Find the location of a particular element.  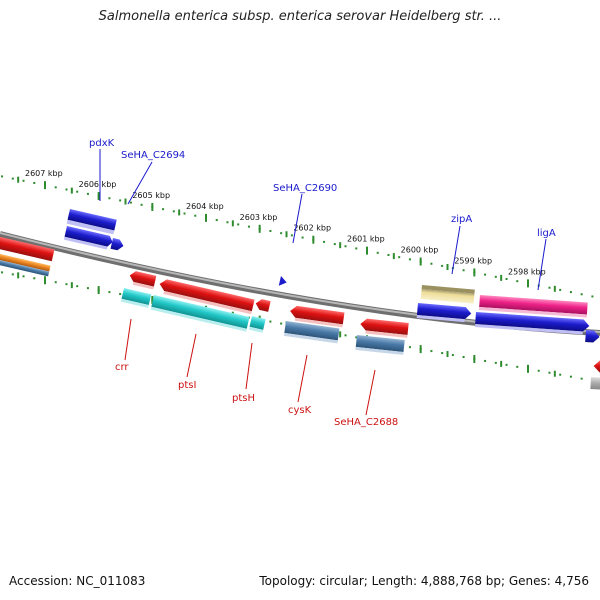

gene-bar-zipA is located at coordinates (447, 294).